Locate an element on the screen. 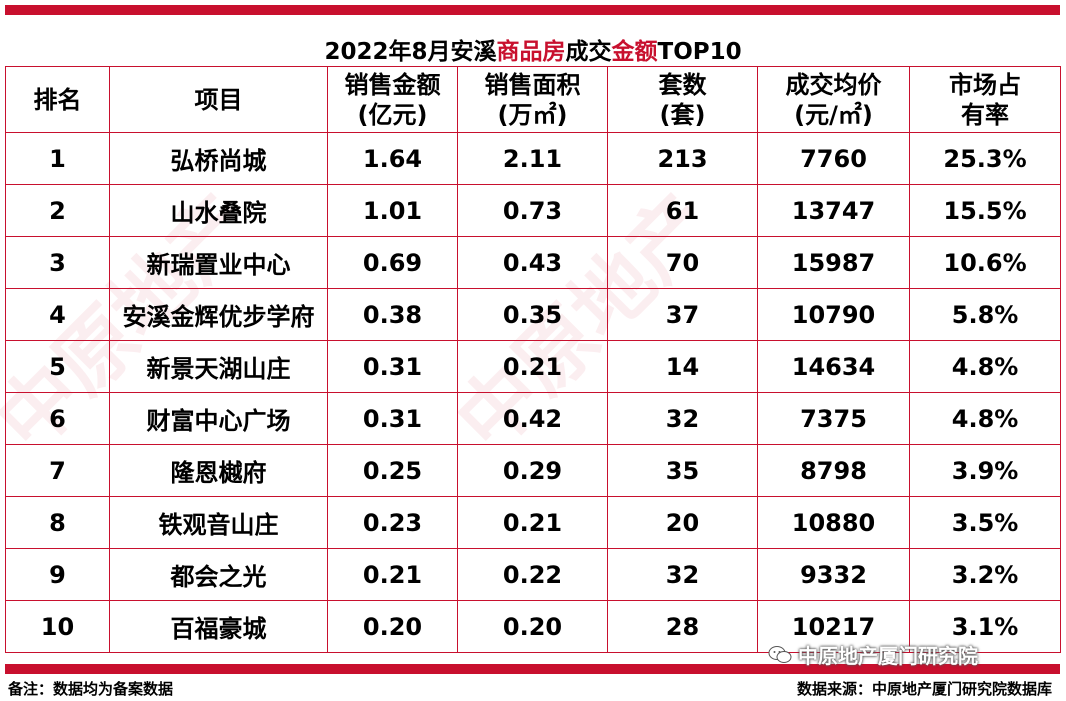 This screenshot has height=701, width=1066. project-name-cell: 铁观音山庄 is located at coordinates (218, 522).